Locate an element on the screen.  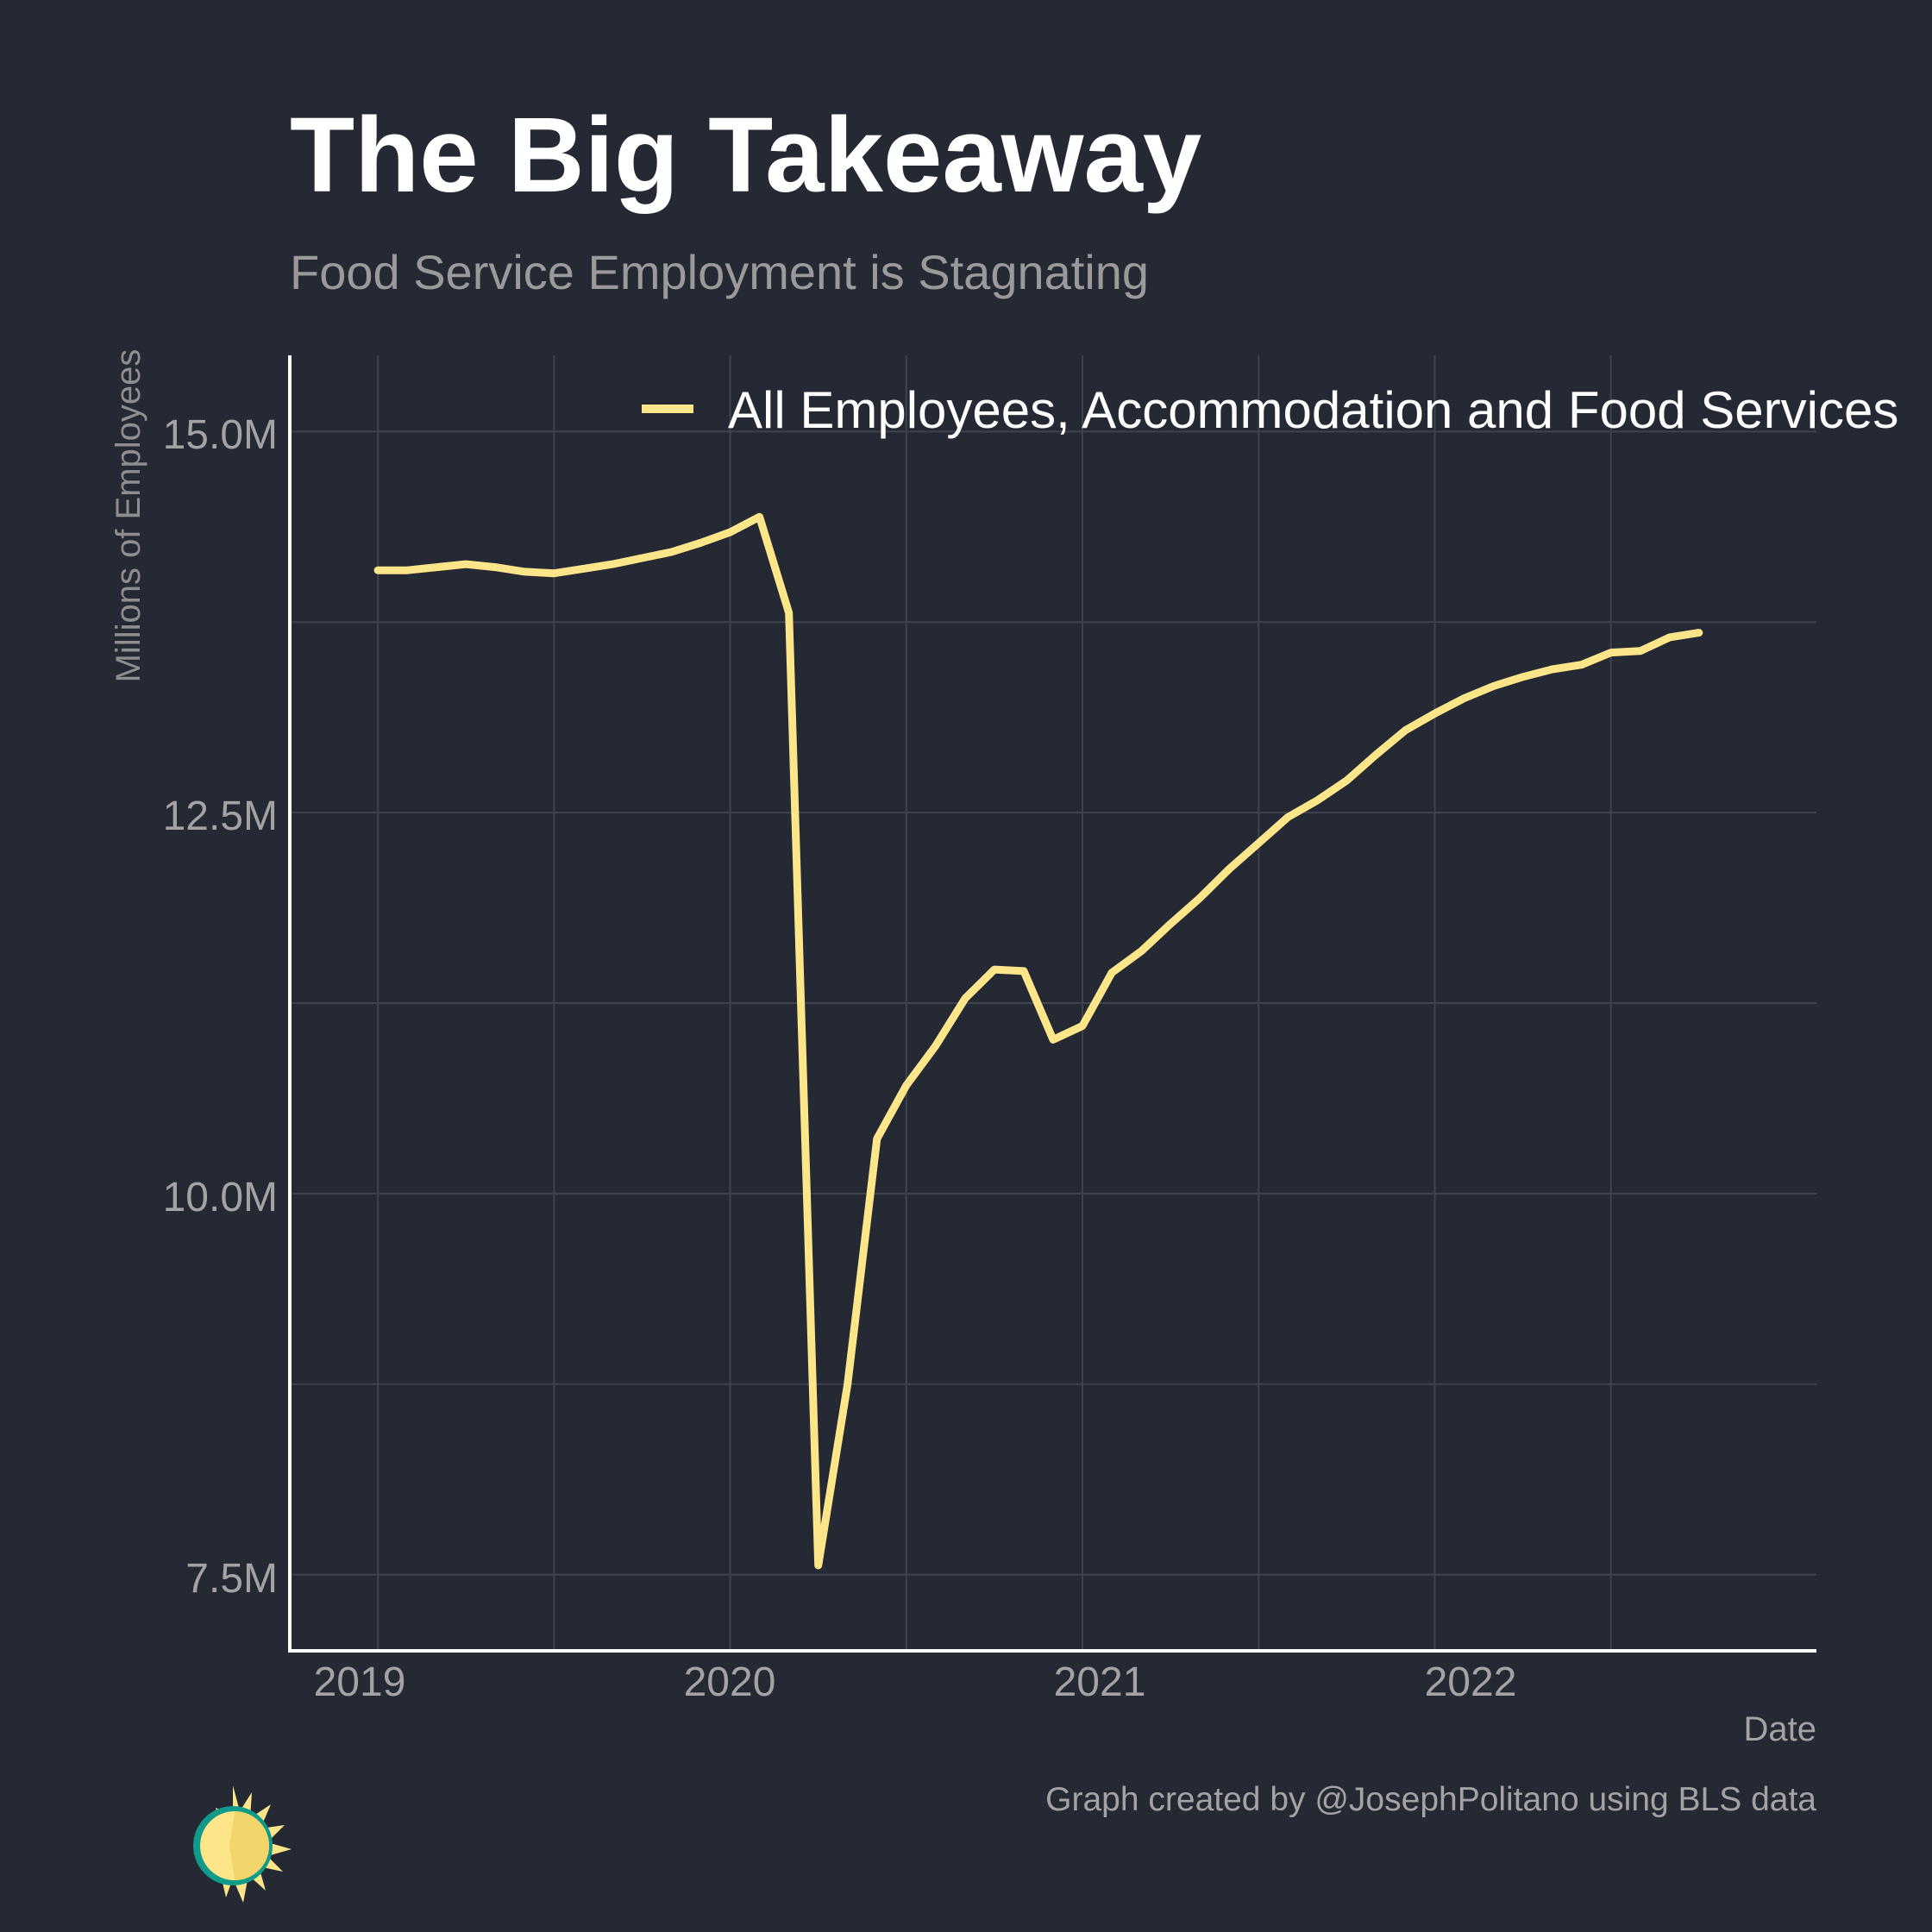
y-tick-label: 10.0M is located at coordinates (221, 1197).